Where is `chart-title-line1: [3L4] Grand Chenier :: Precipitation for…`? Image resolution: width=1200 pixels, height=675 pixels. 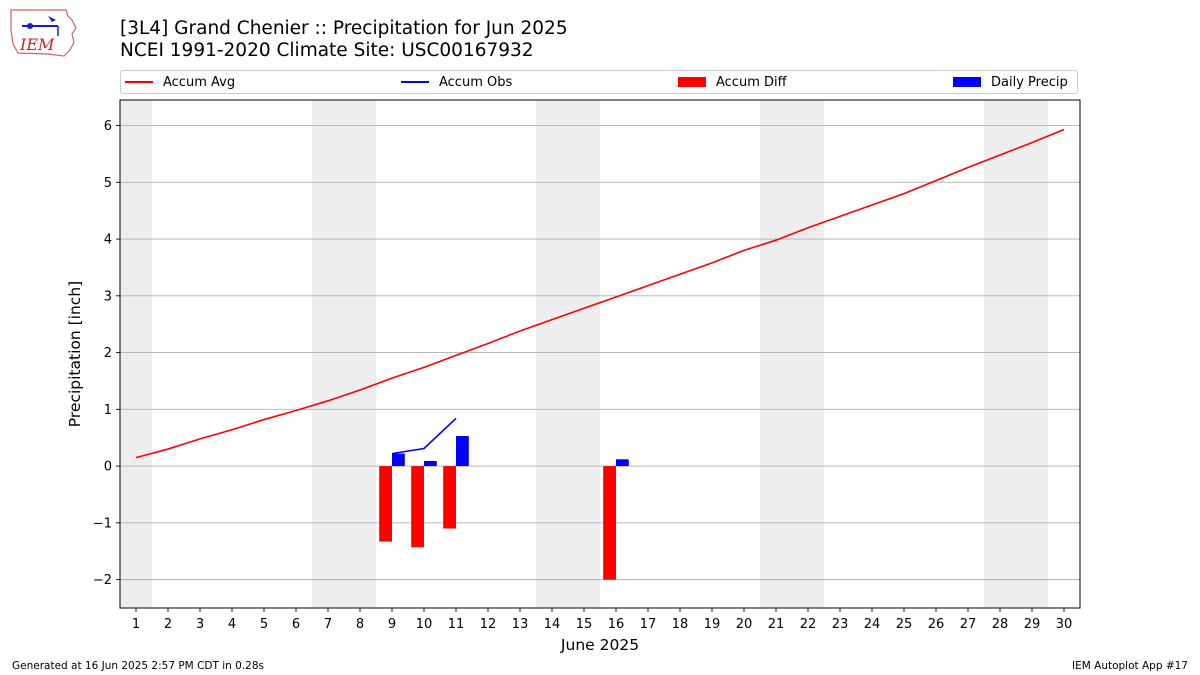 chart-title-line1: [3L4] Grand Chenier :: Precipitation for… is located at coordinates (344, 28).